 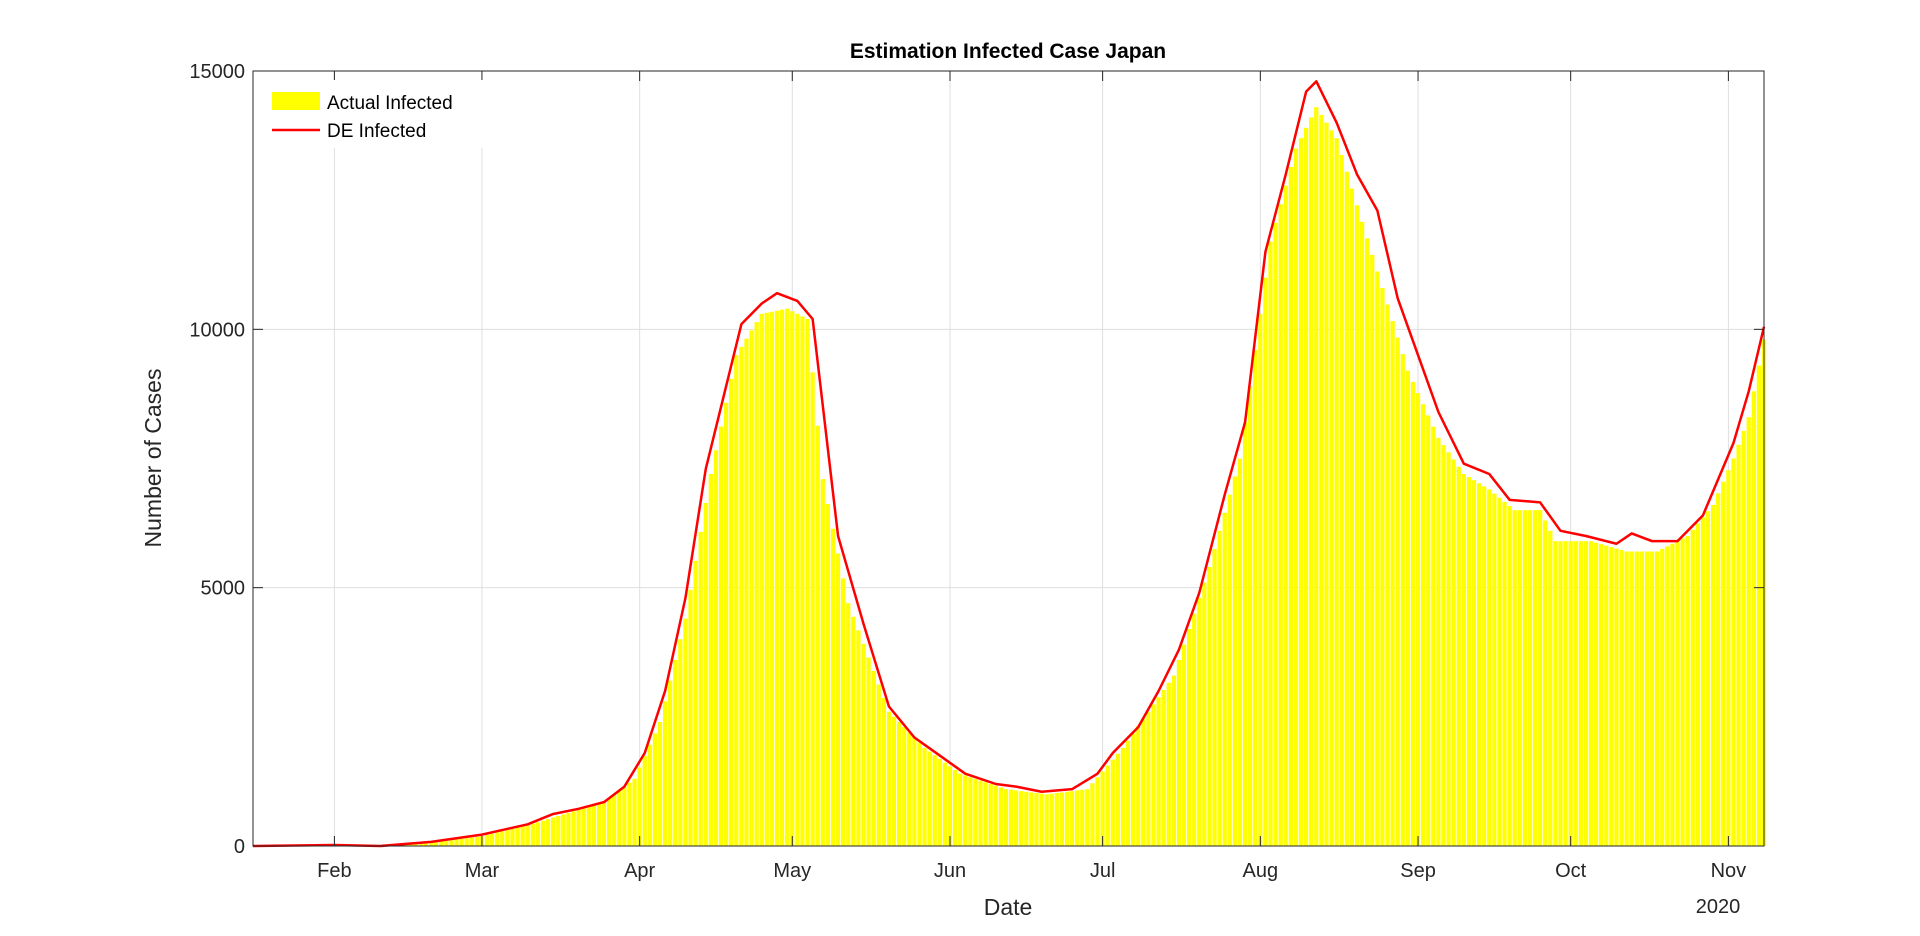 I want to click on legend-label-actual-infected: Actual Infected, so click(x=390, y=103).